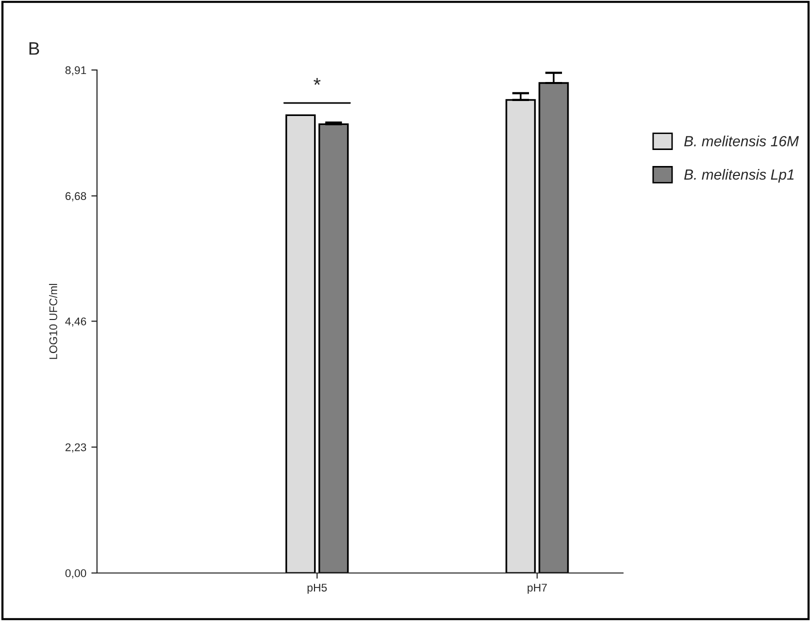 The image size is (811, 621). Describe the element at coordinates (75, 71) in the screenshot. I see `y-tick-label: 8,91` at that location.